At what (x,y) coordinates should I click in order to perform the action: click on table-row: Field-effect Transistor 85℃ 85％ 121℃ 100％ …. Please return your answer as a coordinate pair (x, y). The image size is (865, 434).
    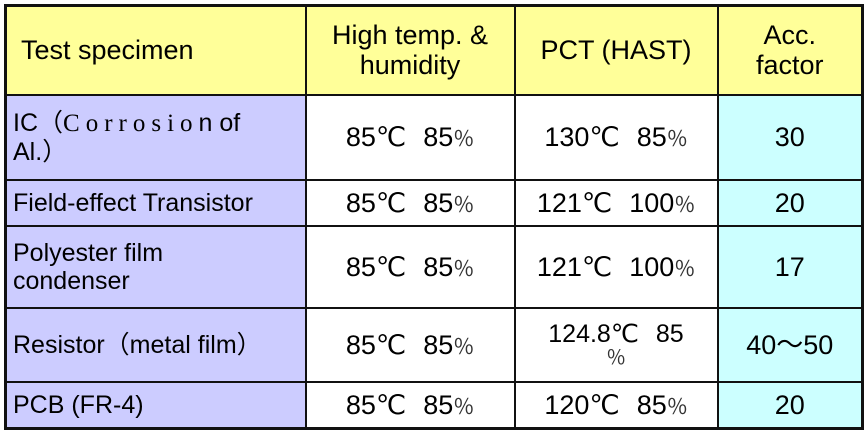
    Looking at the image, I should click on (434, 203).